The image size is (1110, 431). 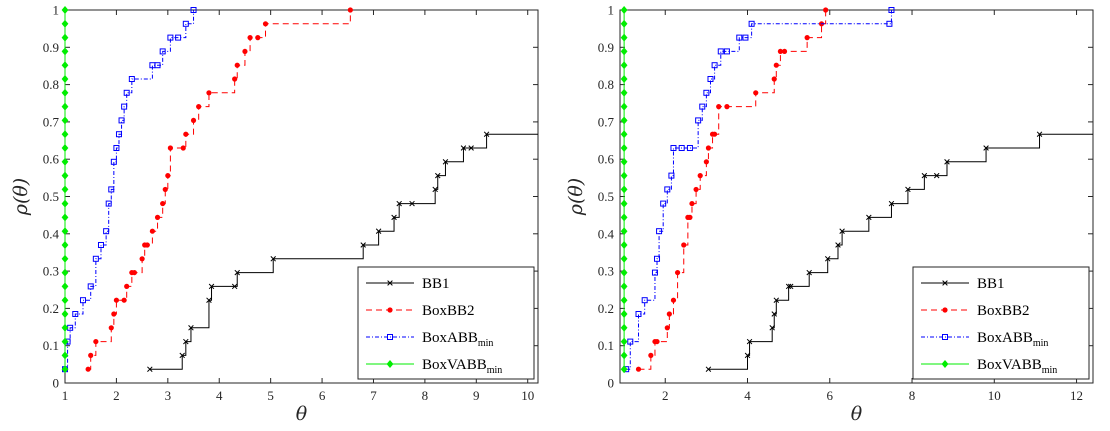 I want to click on y-tick-label: 0.8, so click(x=51, y=84).